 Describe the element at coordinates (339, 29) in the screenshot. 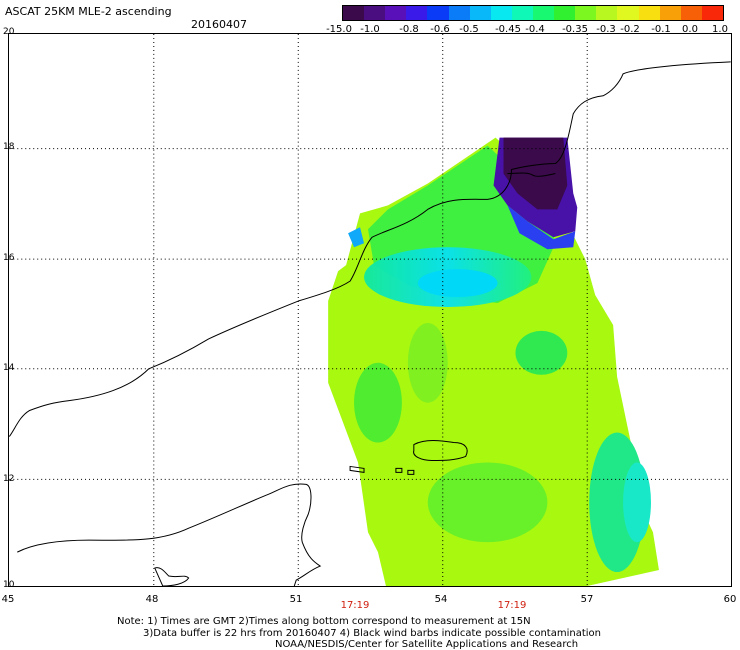

I see `scale-label: -15.0` at that location.